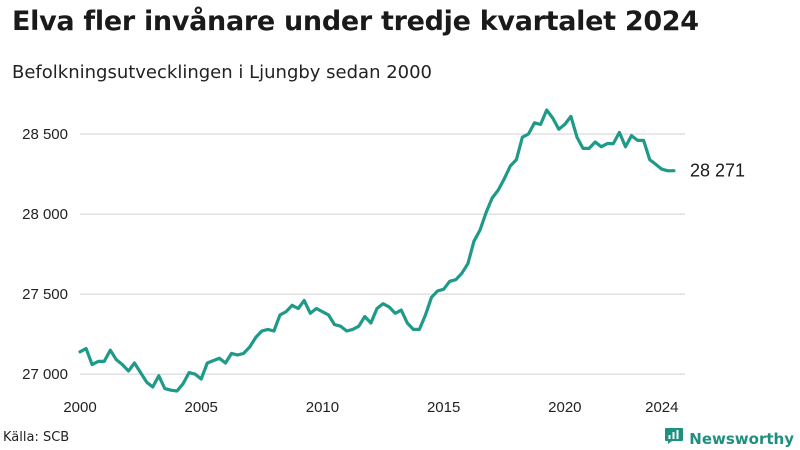 This screenshot has height=450, width=800. I want to click on x-tick-label: 2024, so click(661, 407).